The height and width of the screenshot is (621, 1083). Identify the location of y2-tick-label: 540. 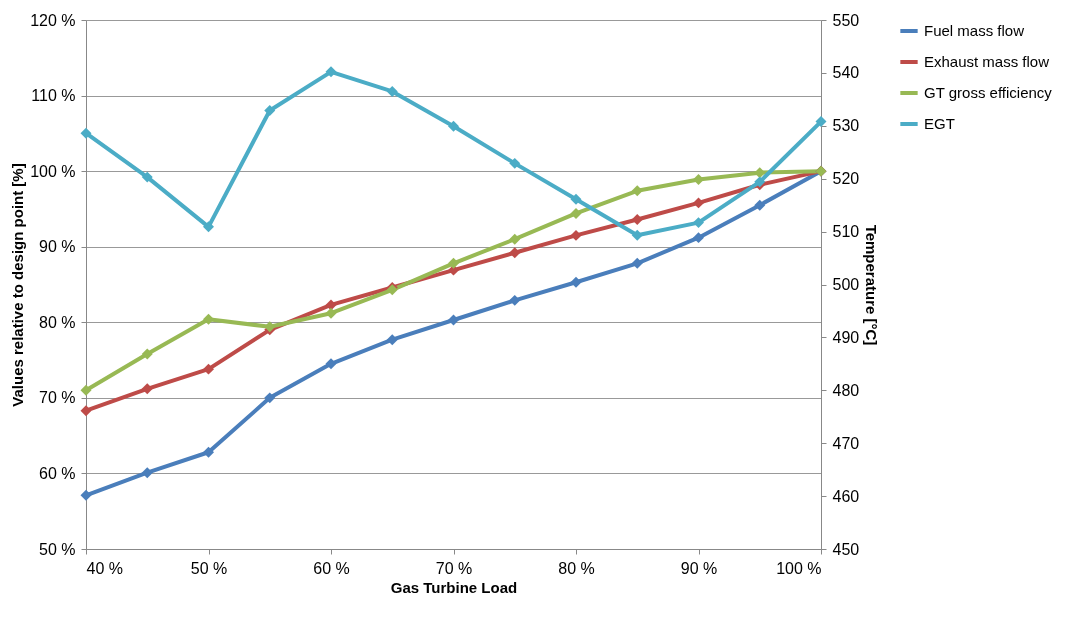
(846, 73).